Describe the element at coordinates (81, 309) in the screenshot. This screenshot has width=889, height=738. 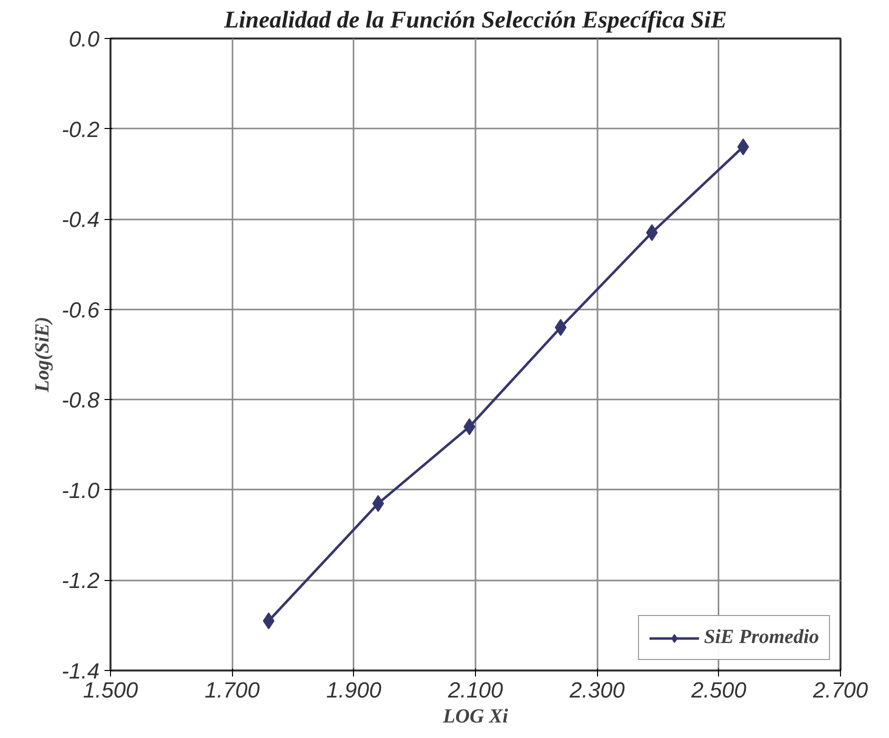
I see `y-tick-label: -0.6` at that location.